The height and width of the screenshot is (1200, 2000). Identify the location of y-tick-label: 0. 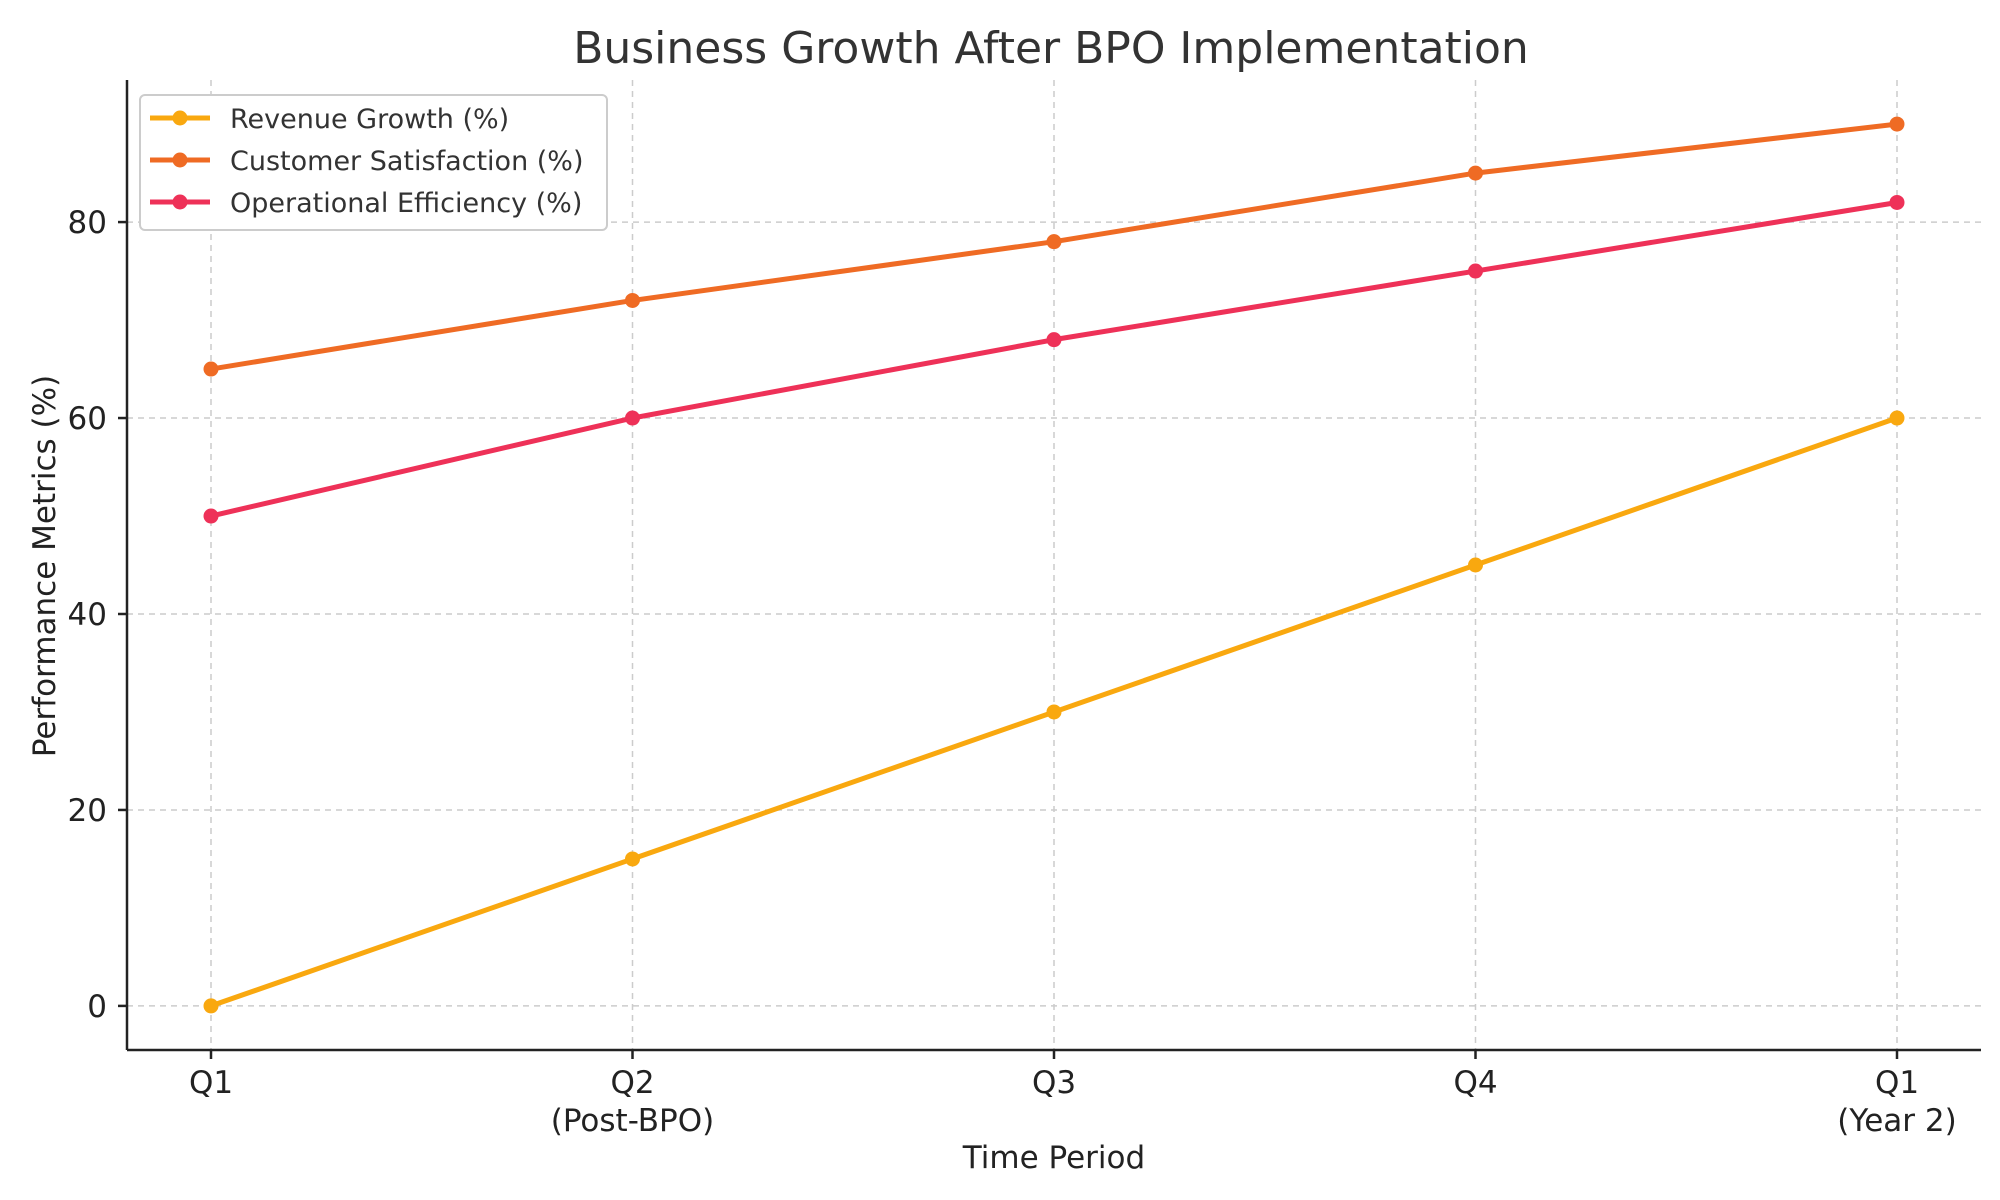
(97, 1007).